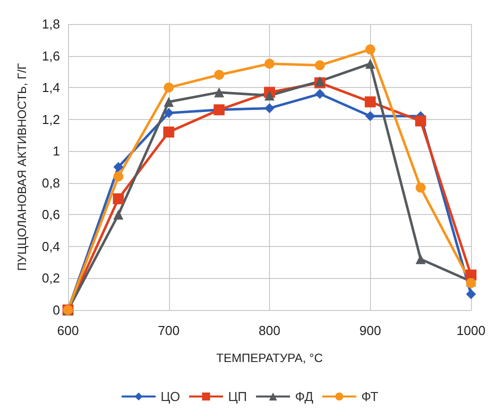 The width and height of the screenshot is (499, 418). I want to click on y-tick-label: 0,8, so click(51, 182).